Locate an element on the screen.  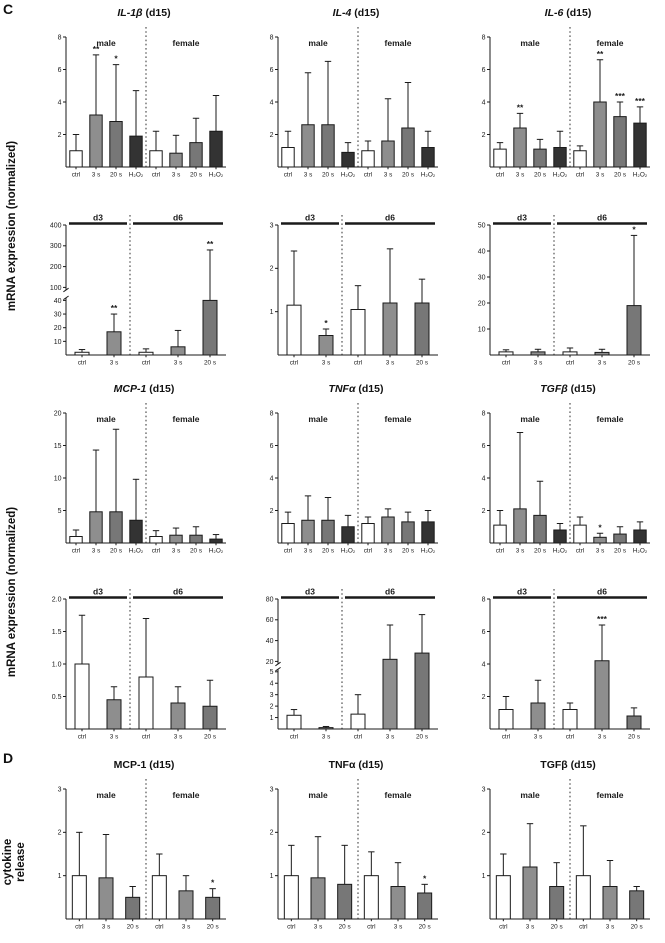
chart-title: IL-6 (d15) is located at coordinates (556, 13).